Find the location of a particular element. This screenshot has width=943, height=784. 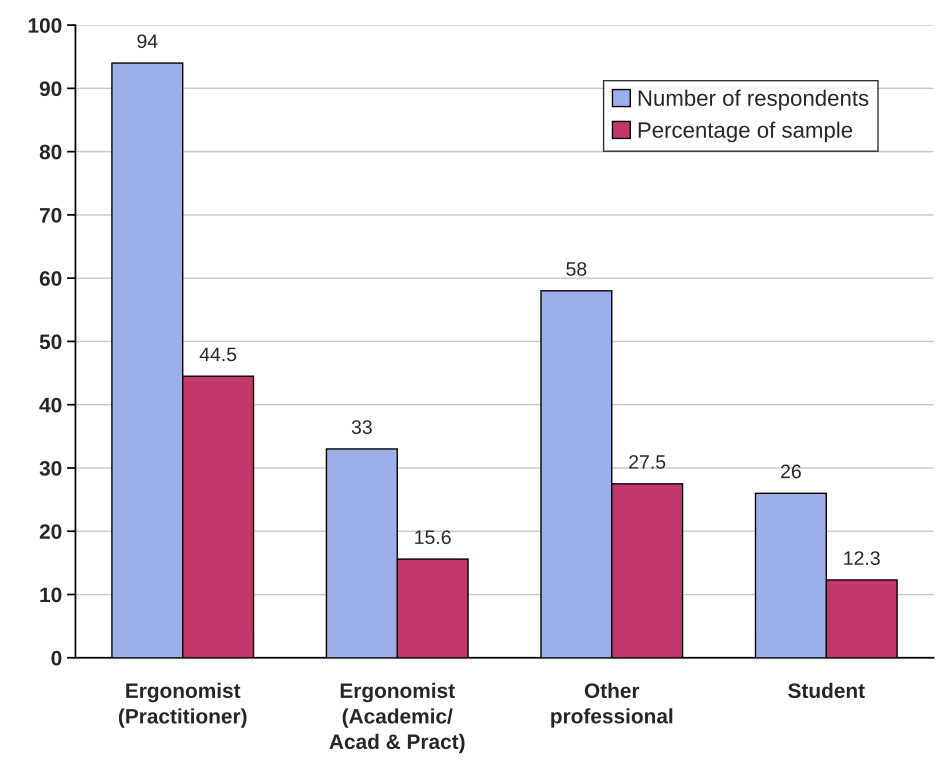

y-tick-label: 100 is located at coordinates (45, 25).